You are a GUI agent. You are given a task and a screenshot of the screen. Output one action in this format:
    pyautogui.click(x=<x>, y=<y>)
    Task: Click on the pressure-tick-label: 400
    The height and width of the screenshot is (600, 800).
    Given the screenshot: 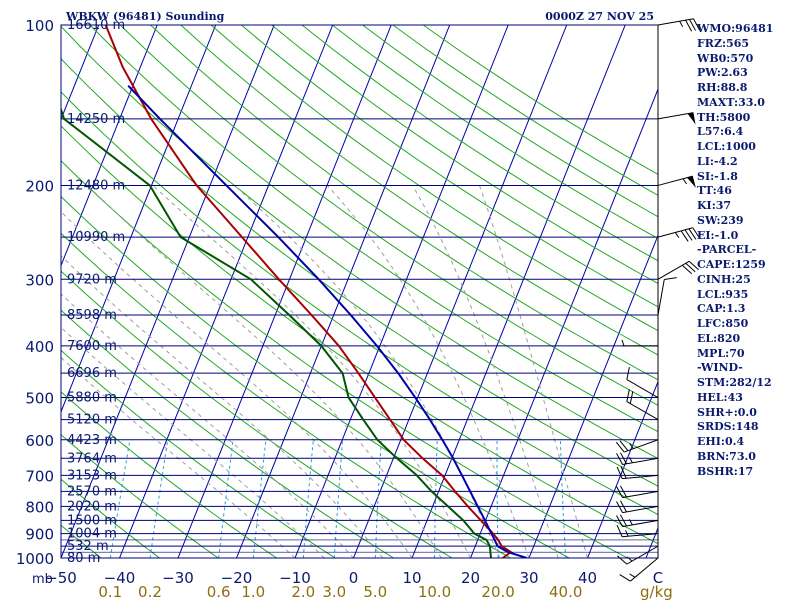 What is the action you would take?
    pyautogui.click(x=39, y=347)
    